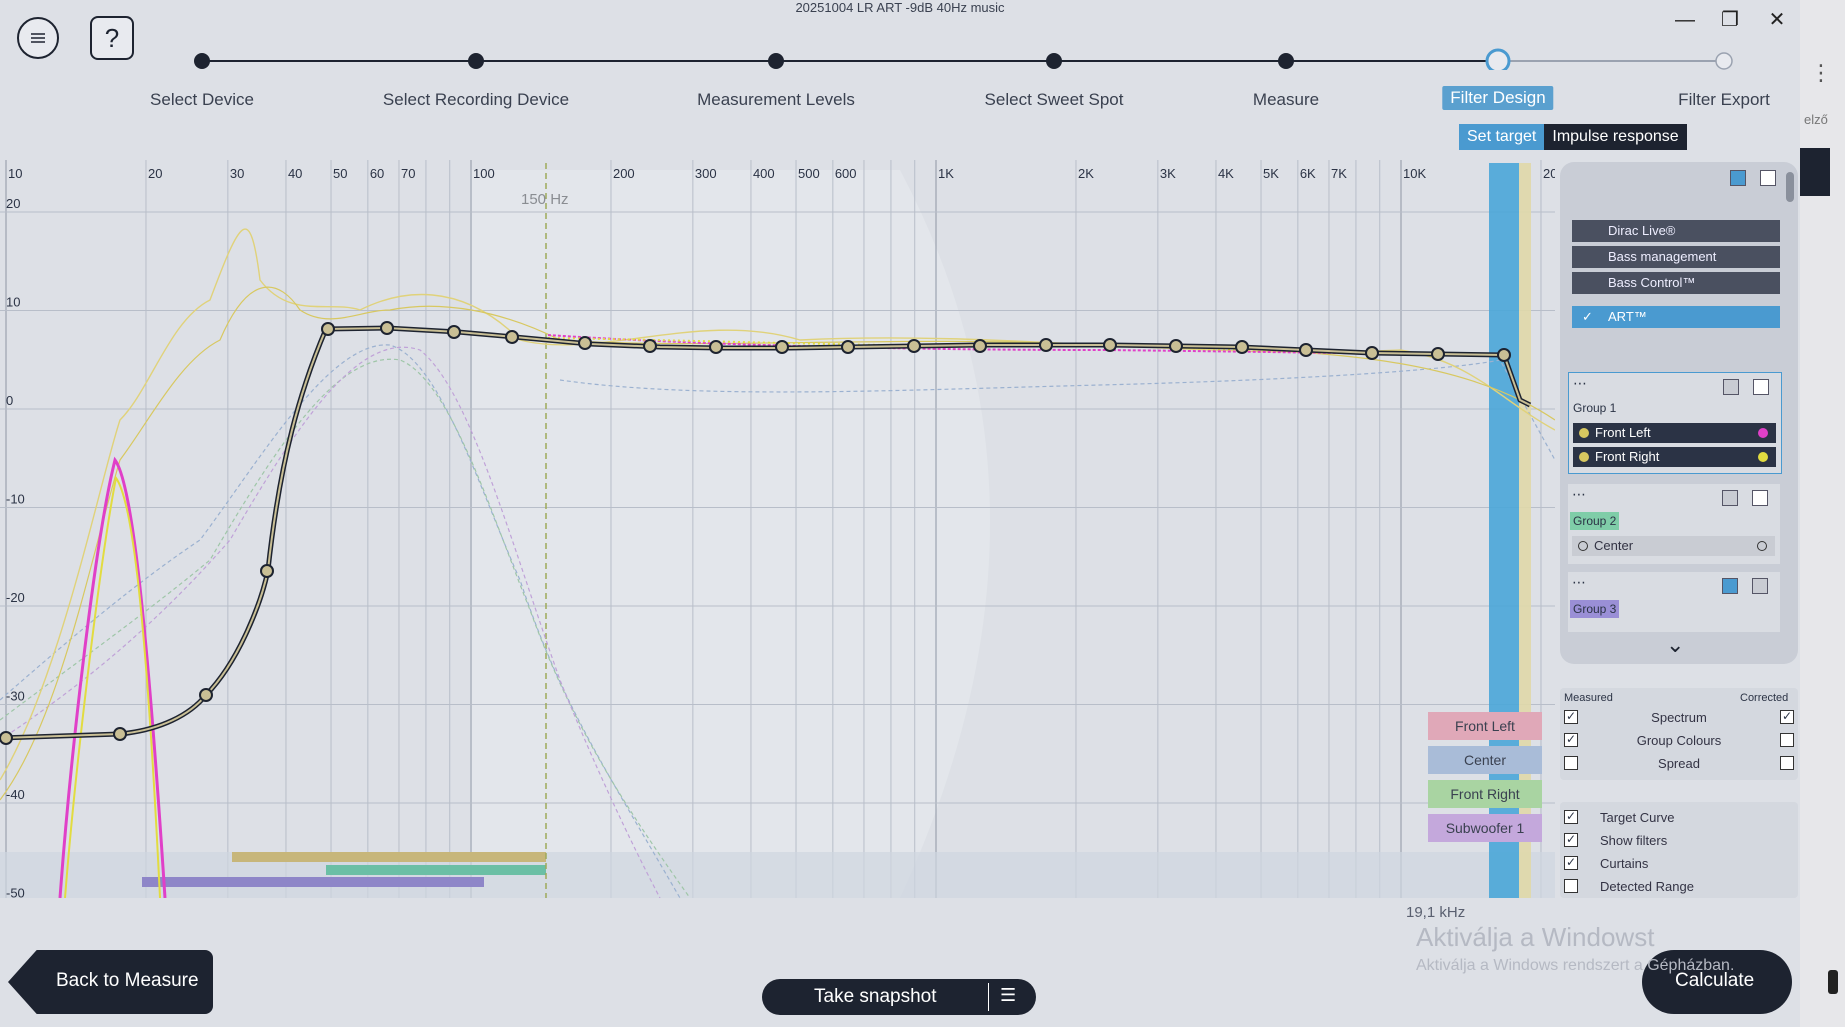 The width and height of the screenshot is (1845, 1027). I want to click on step-select-sweet-spot: Select Sweet Spot, so click(1054, 99).